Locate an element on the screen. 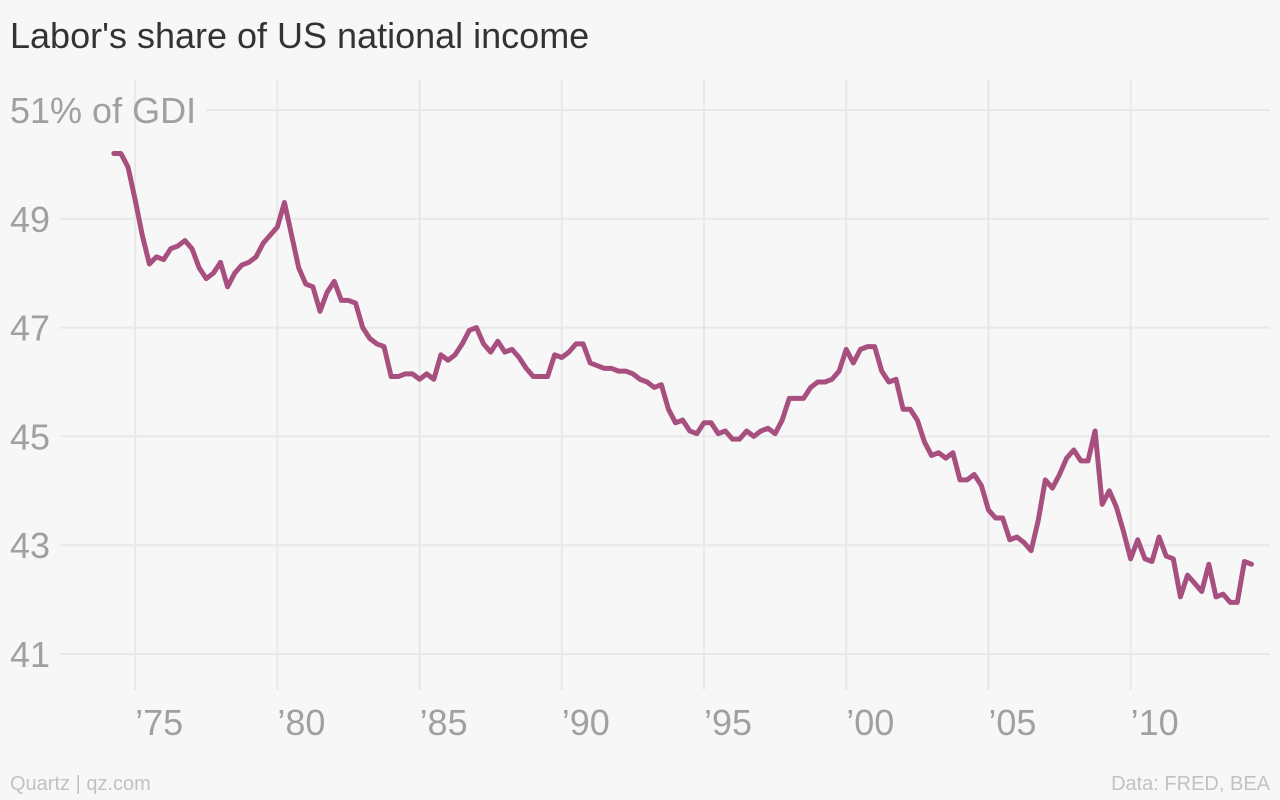  x-tick-label: ’05 is located at coordinates (1012, 722).